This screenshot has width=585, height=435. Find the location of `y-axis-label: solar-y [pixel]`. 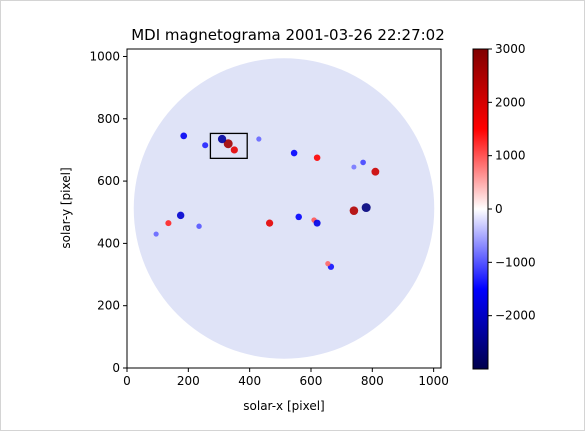

y-axis-label: solar-y [pixel] is located at coordinates (66, 207).